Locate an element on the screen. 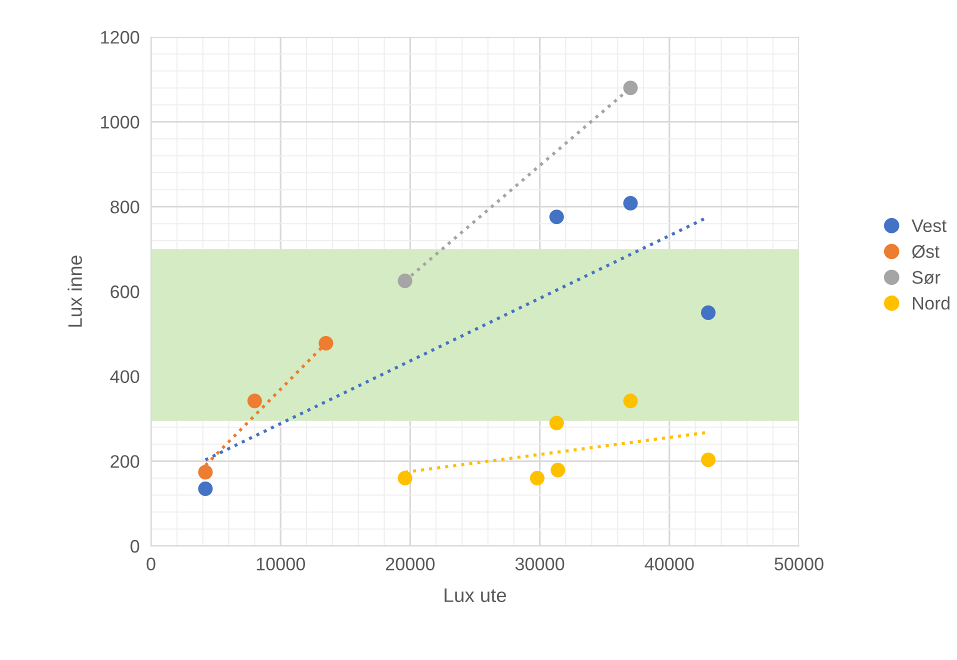 The image size is (957, 660). x-tick-label: 50000 is located at coordinates (799, 564).